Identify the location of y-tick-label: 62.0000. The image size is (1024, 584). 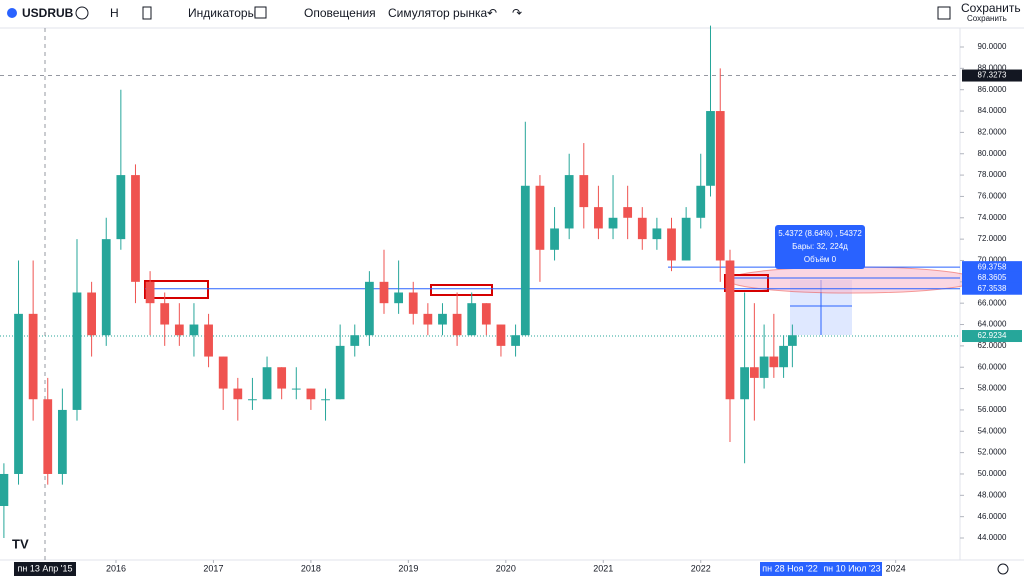
(992, 345).